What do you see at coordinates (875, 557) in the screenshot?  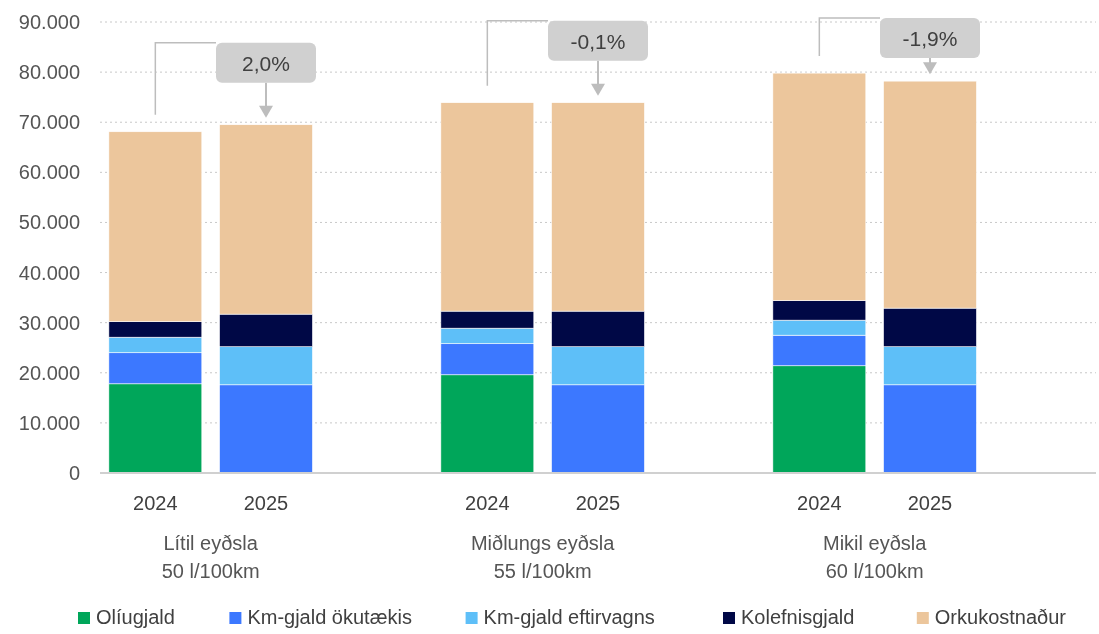 I see `text: Mikil eyðsla 60 l/100km` at bounding box center [875, 557].